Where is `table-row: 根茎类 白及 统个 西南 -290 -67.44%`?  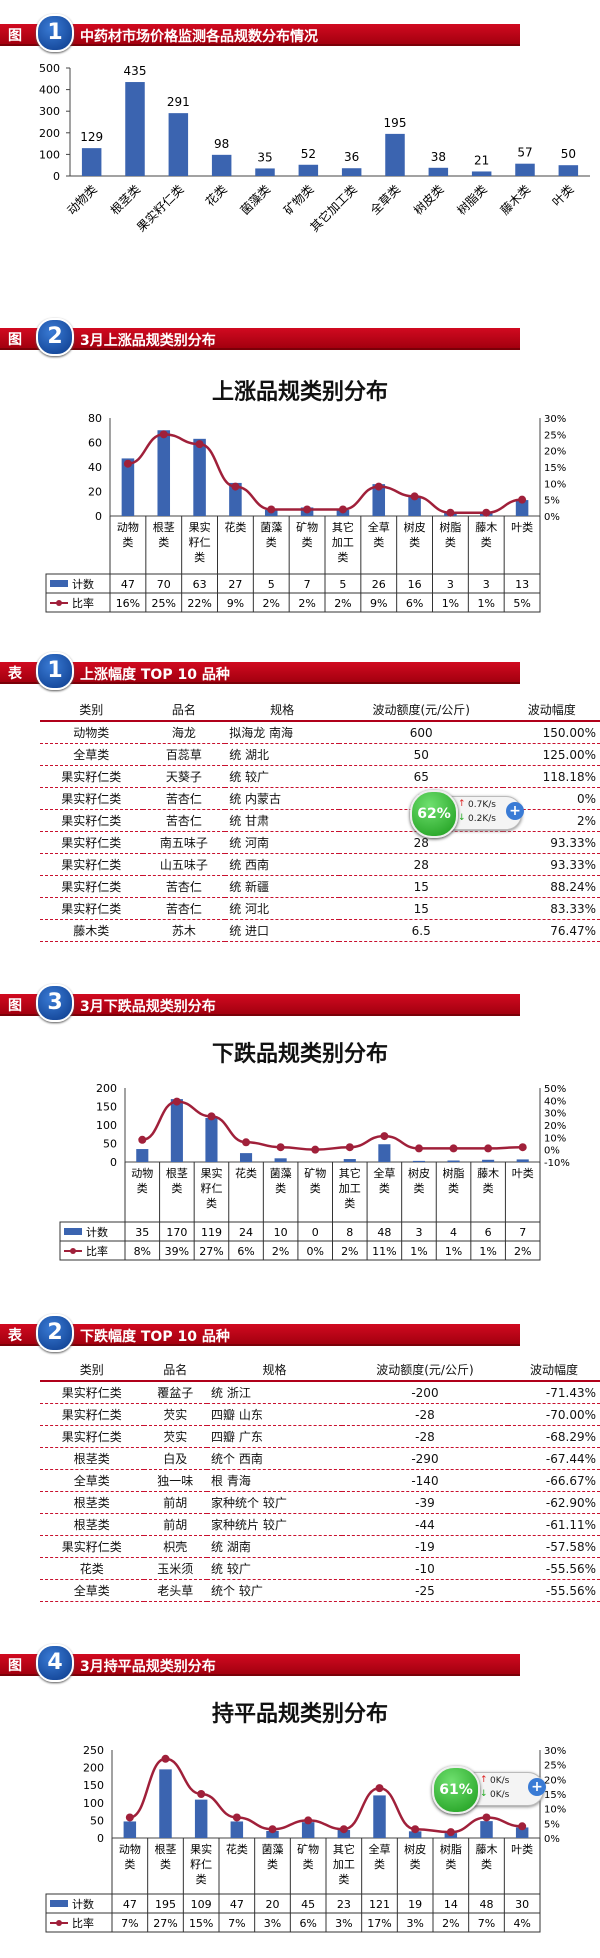 table-row: 根茎类 白及 统个 西南 -290 -67.44% is located at coordinates (320, 1458).